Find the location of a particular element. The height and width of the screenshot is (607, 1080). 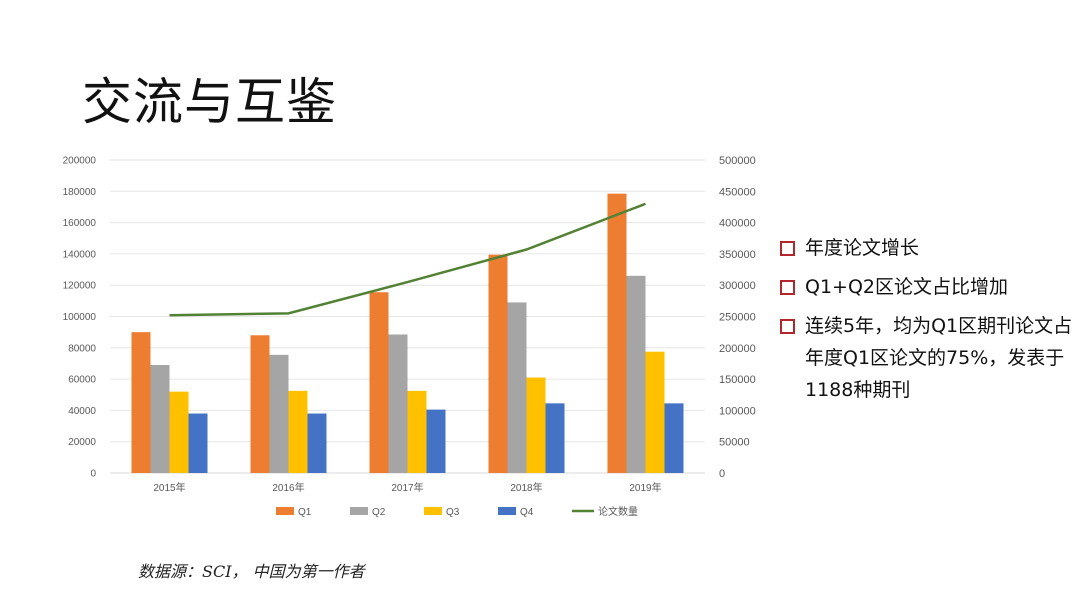

legend-label: Q3 is located at coordinates (453, 512).